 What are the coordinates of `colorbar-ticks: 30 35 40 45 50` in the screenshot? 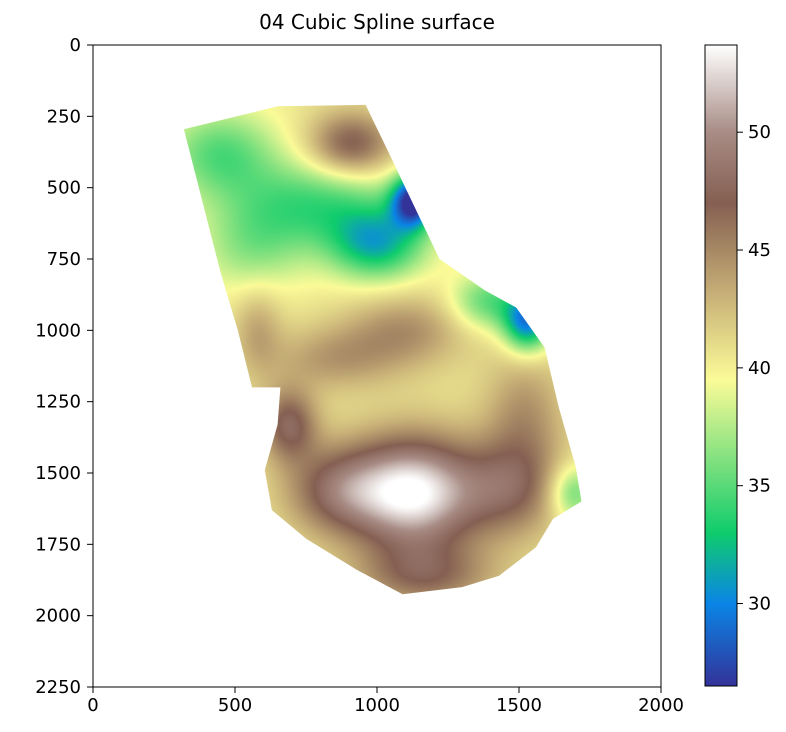 It's located at (754, 368).